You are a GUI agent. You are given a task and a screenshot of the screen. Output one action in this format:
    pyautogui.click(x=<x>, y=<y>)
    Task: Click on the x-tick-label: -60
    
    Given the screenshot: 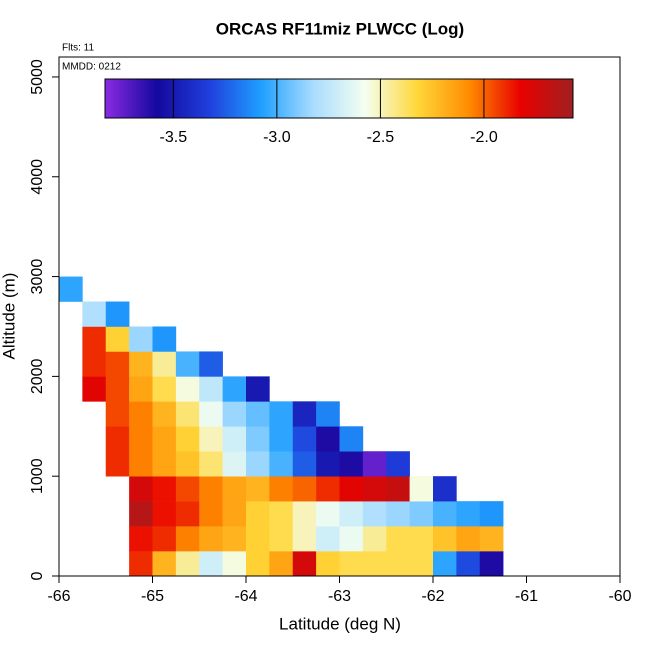 What is the action you would take?
    pyautogui.click(x=619, y=596)
    